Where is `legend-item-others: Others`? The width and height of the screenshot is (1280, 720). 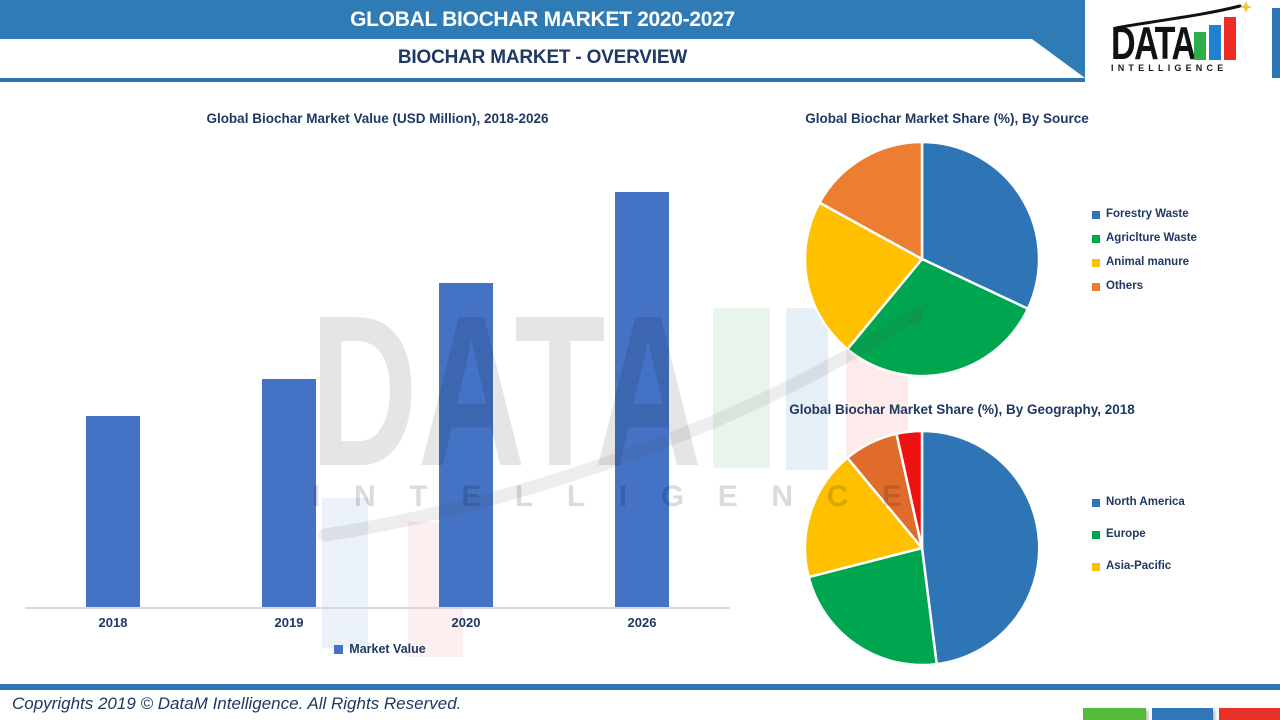 legend-item-others: Others is located at coordinates (1144, 286).